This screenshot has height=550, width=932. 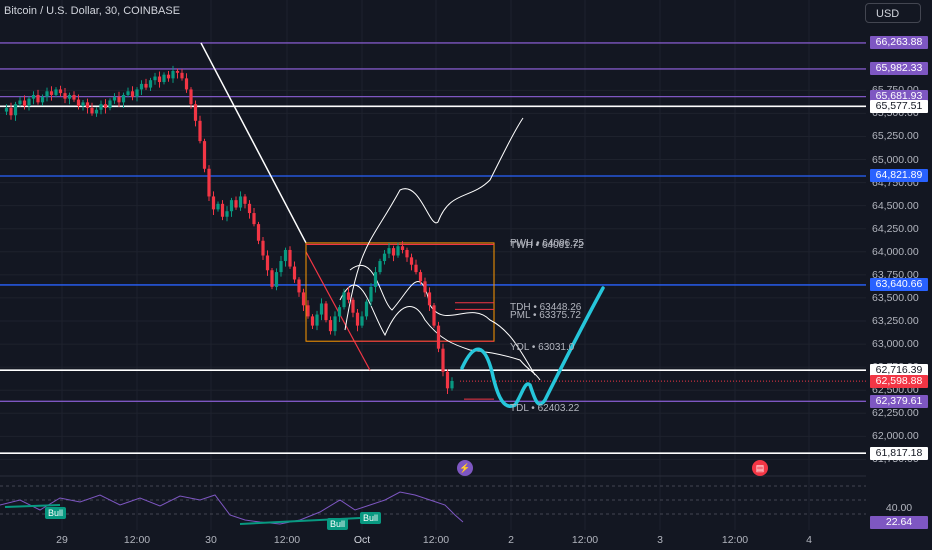 I want to click on time-axis-tick: 29, so click(x=62, y=540).